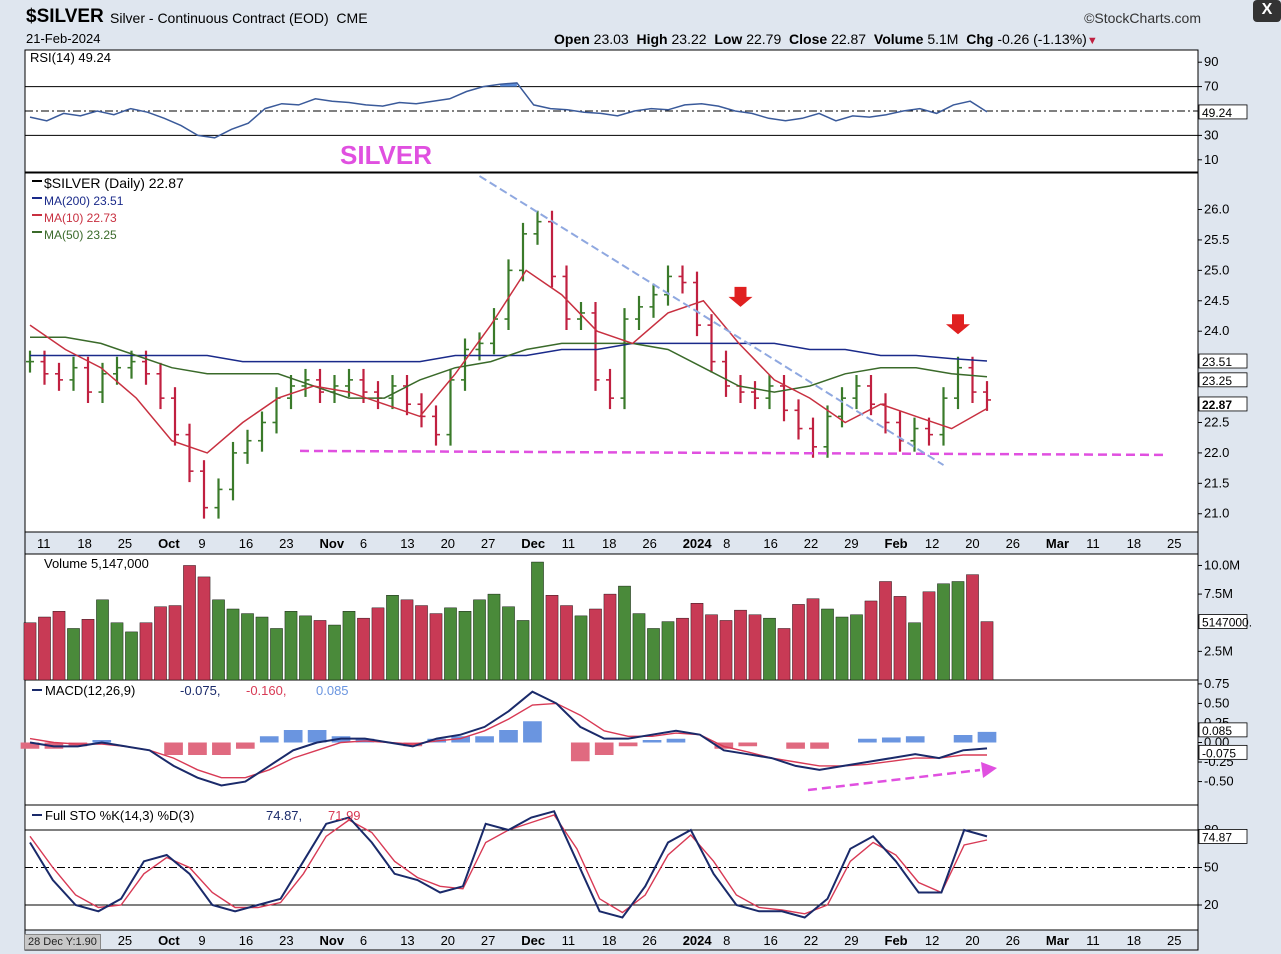 The width and height of the screenshot is (1281, 954). I want to click on rsi-legend: RSI(14) 49.24, so click(70, 57).